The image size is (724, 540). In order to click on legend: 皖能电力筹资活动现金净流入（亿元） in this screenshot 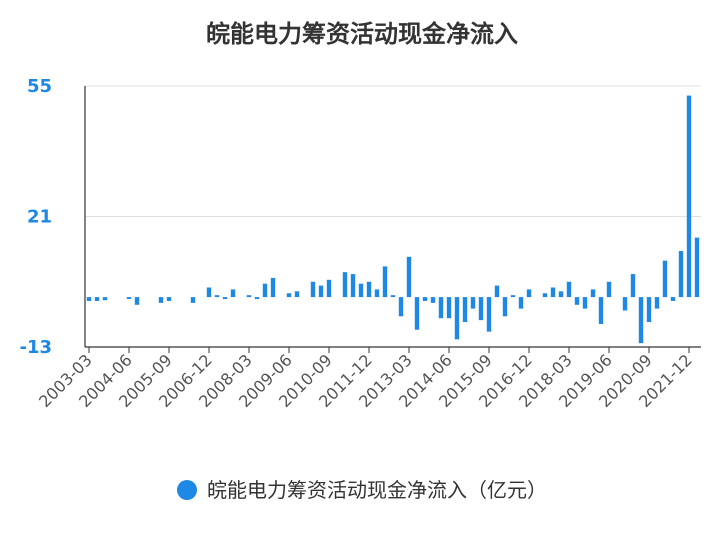, I will do `click(362, 488)`.